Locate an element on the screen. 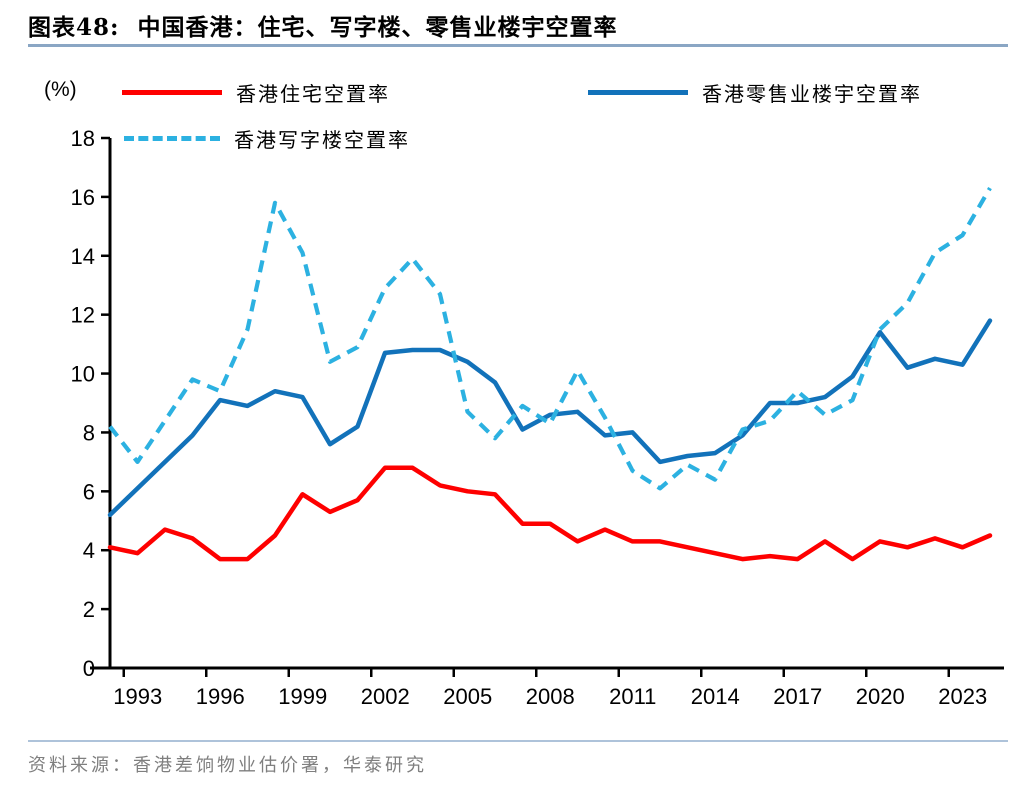 This screenshot has height=792, width=1036. y-tick-label: 18 is located at coordinates (83, 138).